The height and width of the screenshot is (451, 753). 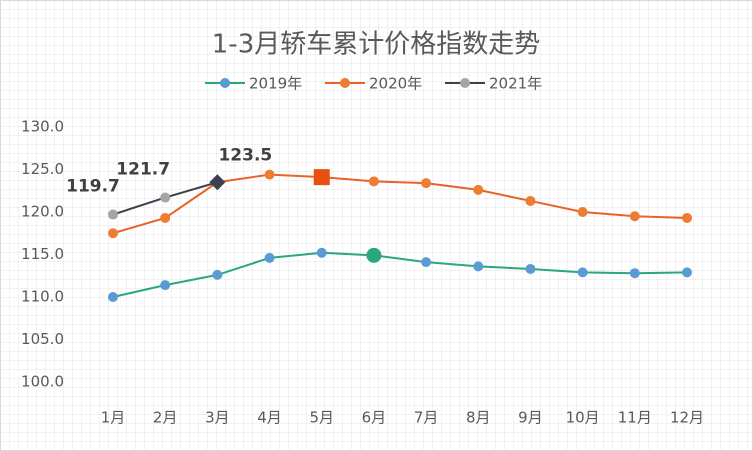 What do you see at coordinates (321, 418) in the screenshot?
I see `x-tick-label: 5月` at bounding box center [321, 418].